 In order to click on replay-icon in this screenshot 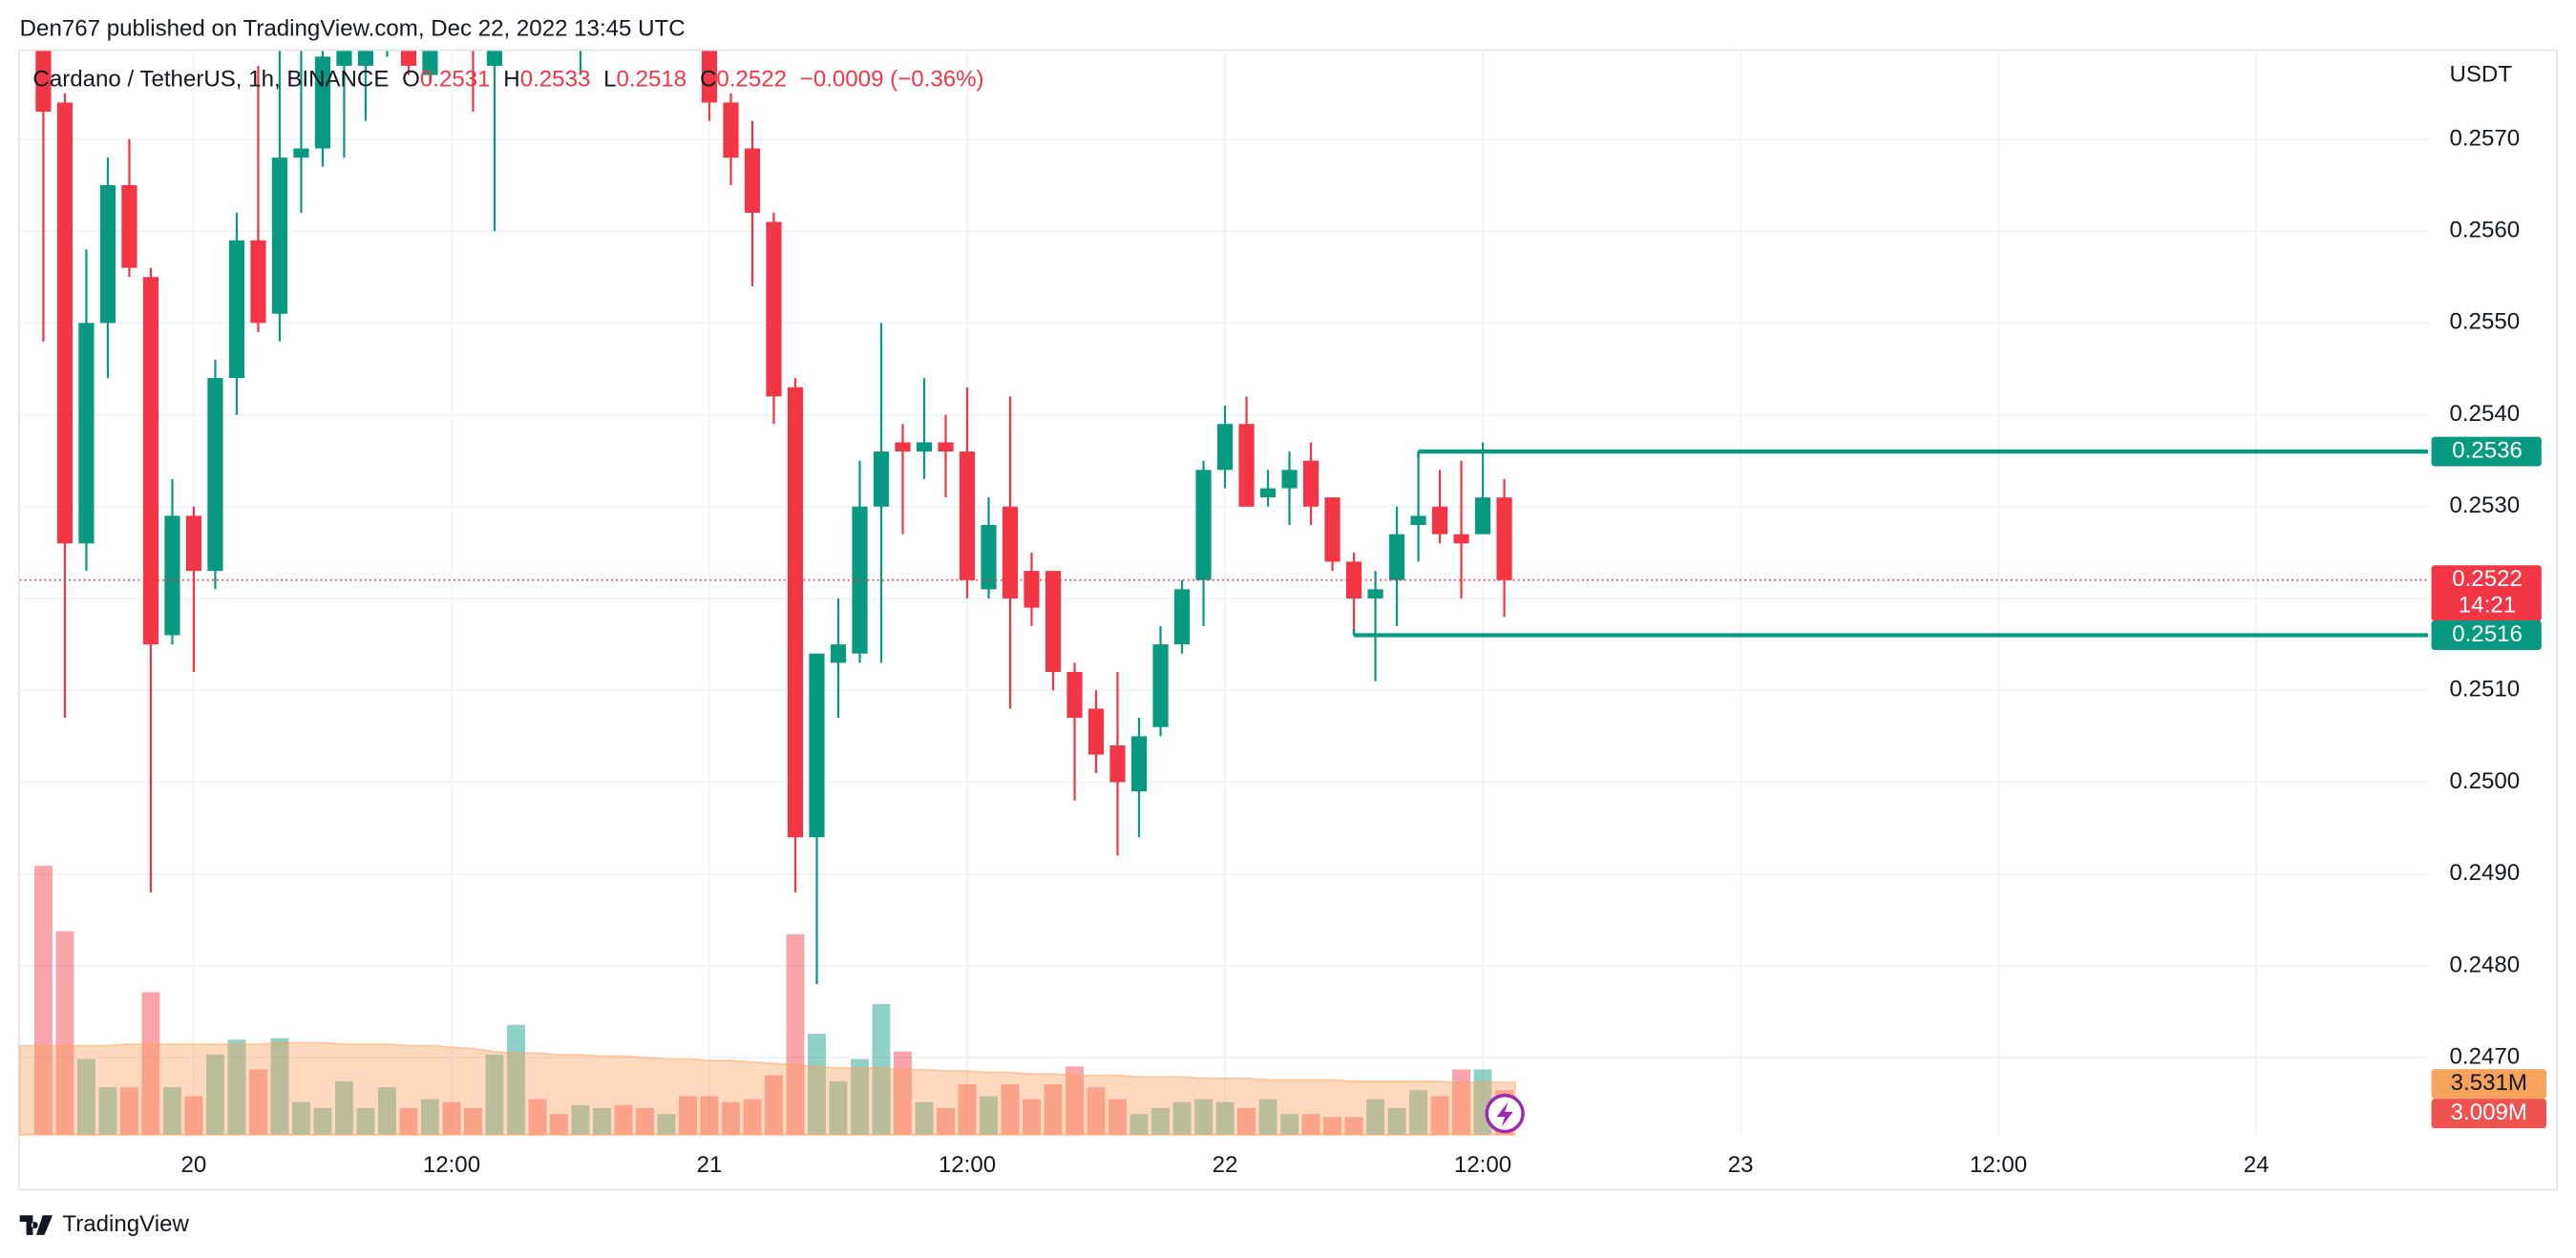, I will do `click(1505, 1113)`.